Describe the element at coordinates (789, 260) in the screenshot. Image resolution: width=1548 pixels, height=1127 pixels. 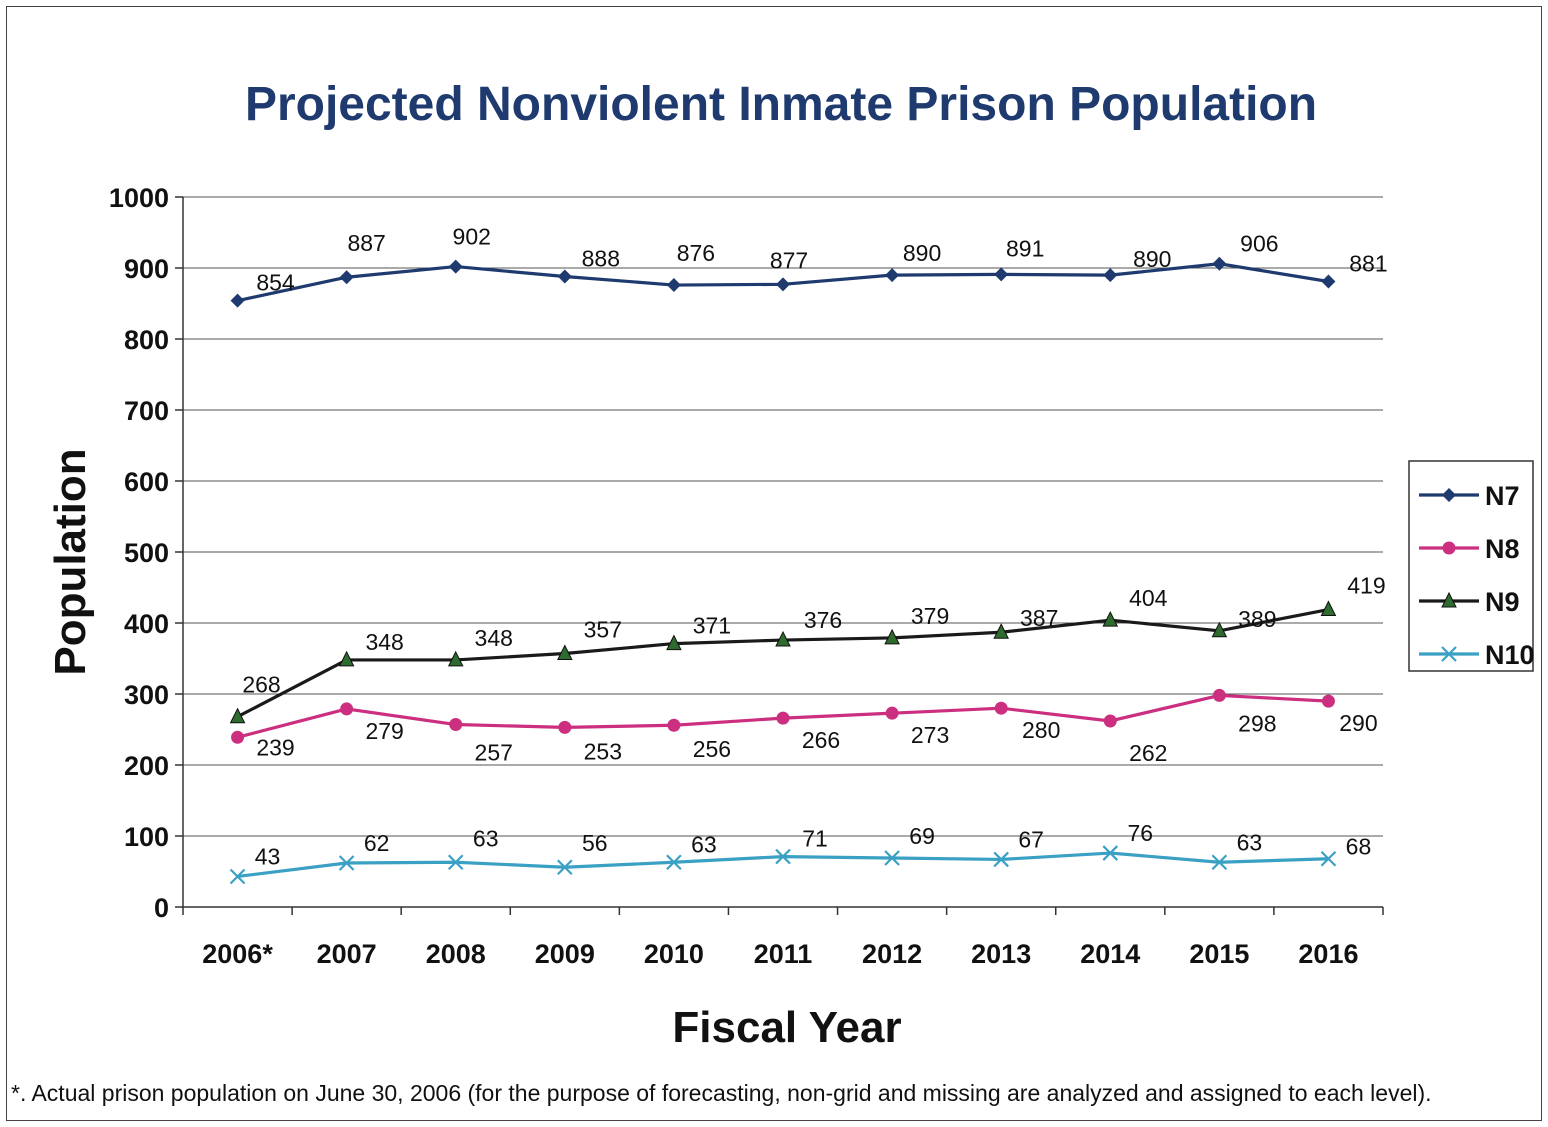
I see `data-label-n7: 877` at that location.